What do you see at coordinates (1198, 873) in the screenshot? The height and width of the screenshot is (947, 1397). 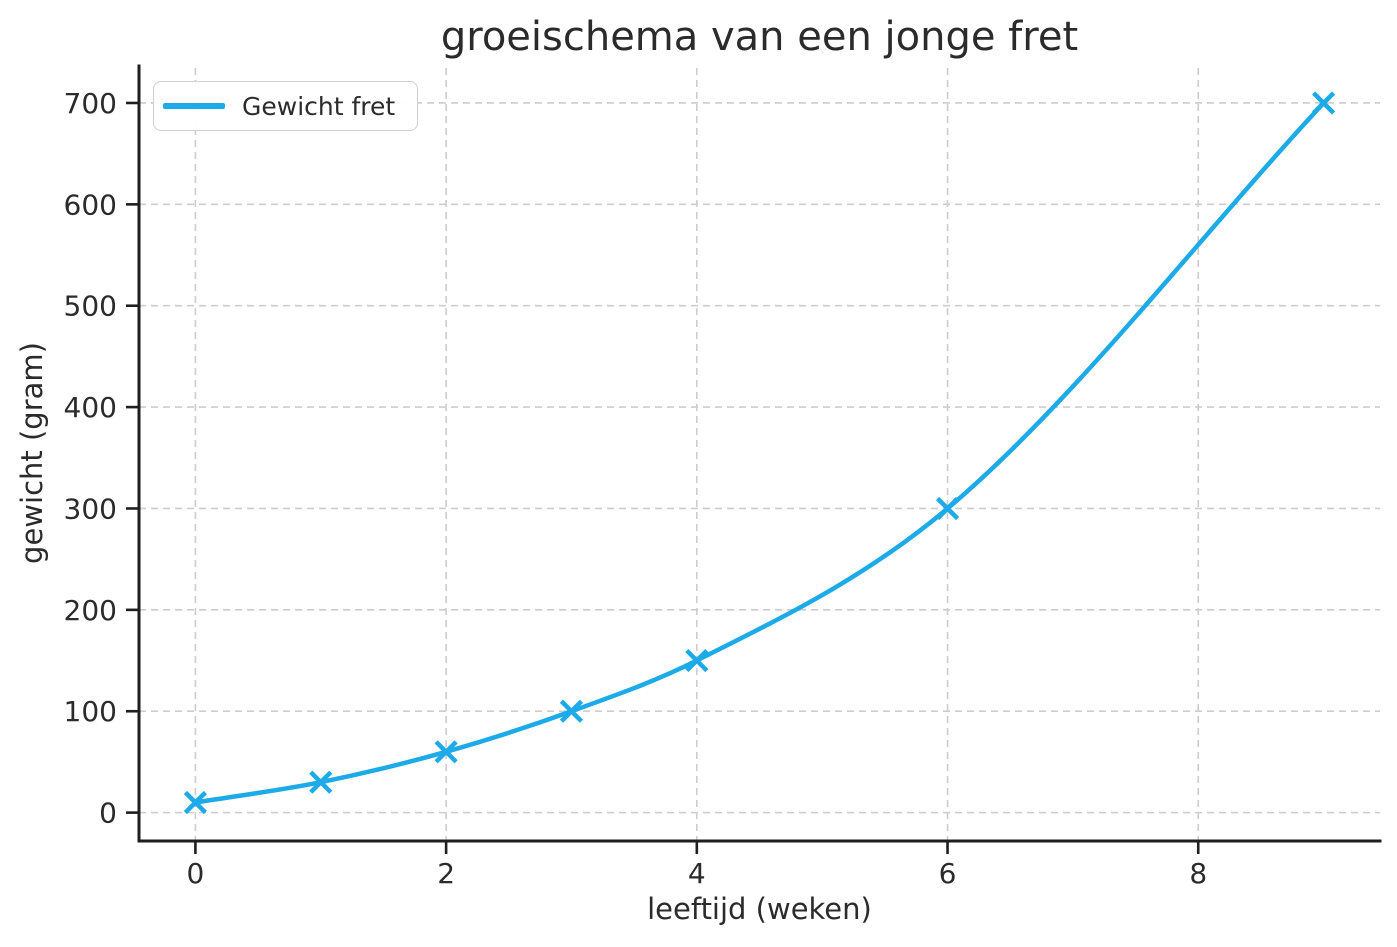 I see `svg-text: 8` at bounding box center [1198, 873].